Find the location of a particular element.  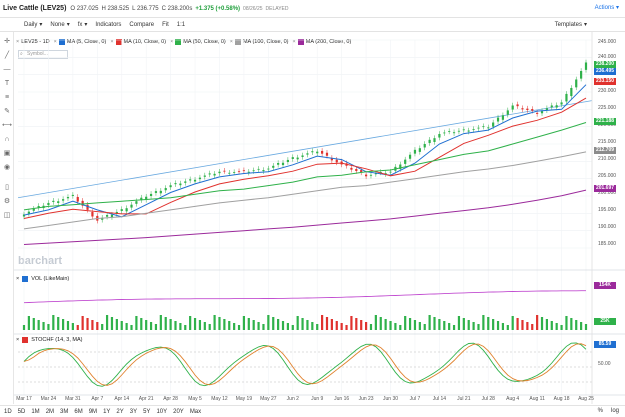

magnet-icon: ∩ is located at coordinates (7, 139).